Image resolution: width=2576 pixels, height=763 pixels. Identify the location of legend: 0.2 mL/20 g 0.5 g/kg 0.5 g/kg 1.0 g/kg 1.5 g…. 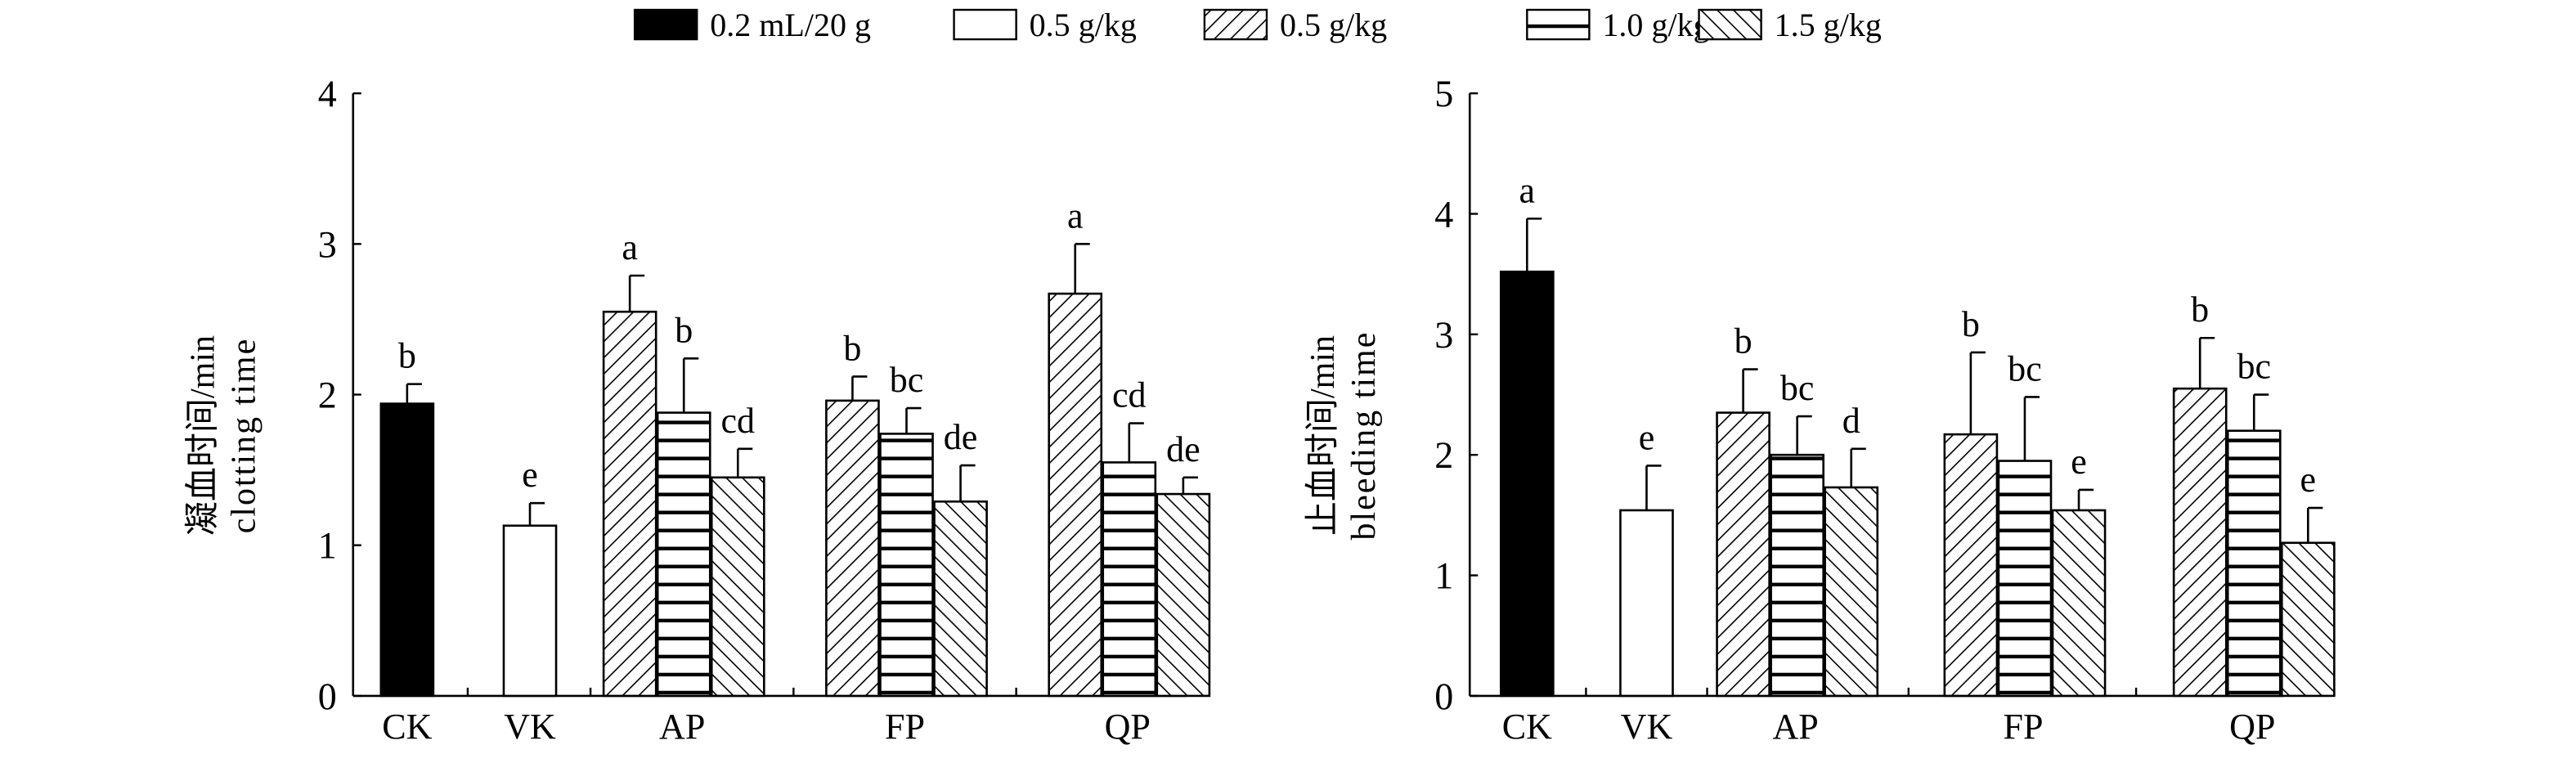
(1257, 25).